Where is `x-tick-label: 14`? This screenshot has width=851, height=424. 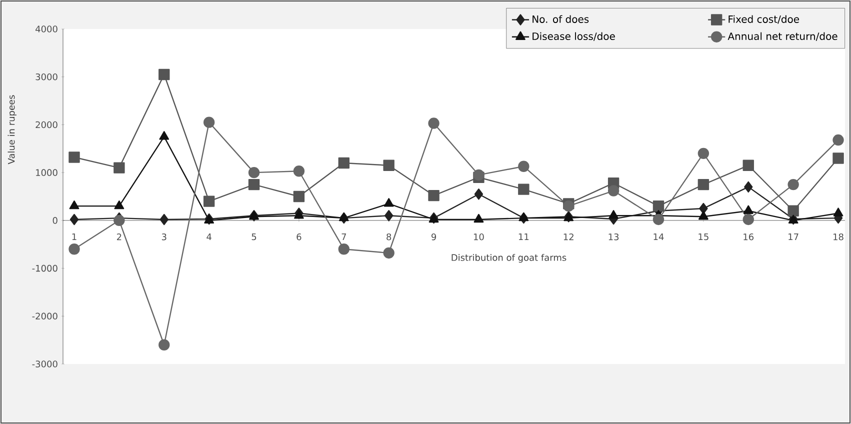 x-tick-label: 14 is located at coordinates (659, 236).